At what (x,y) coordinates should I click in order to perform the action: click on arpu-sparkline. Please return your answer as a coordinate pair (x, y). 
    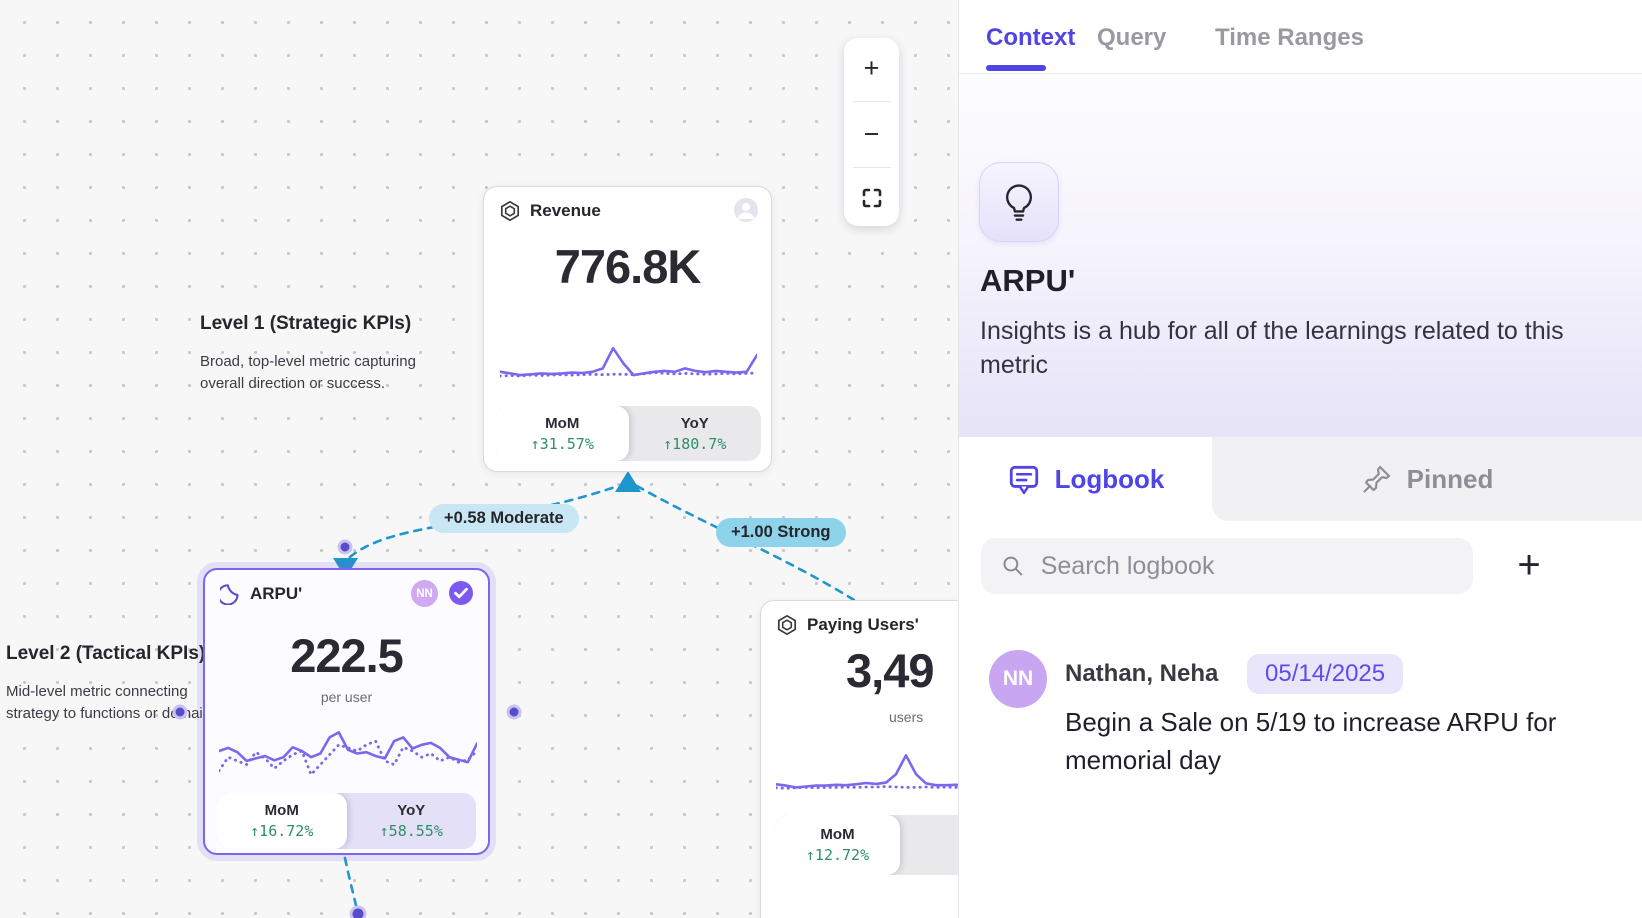
    Looking at the image, I should click on (348, 754).